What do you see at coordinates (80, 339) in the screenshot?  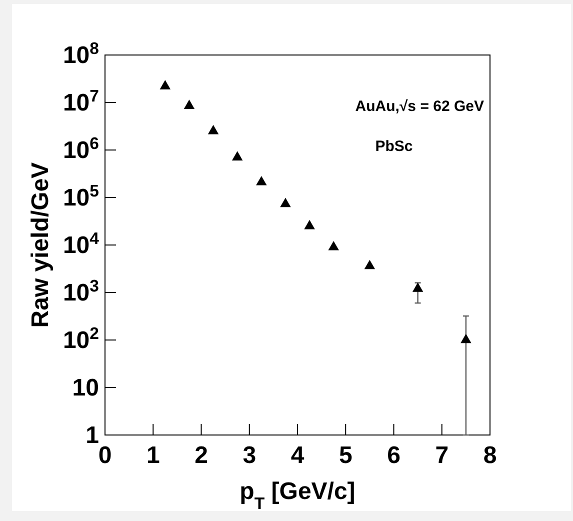 I see `y-tick-label: 10$^{2}$` at bounding box center [80, 339].